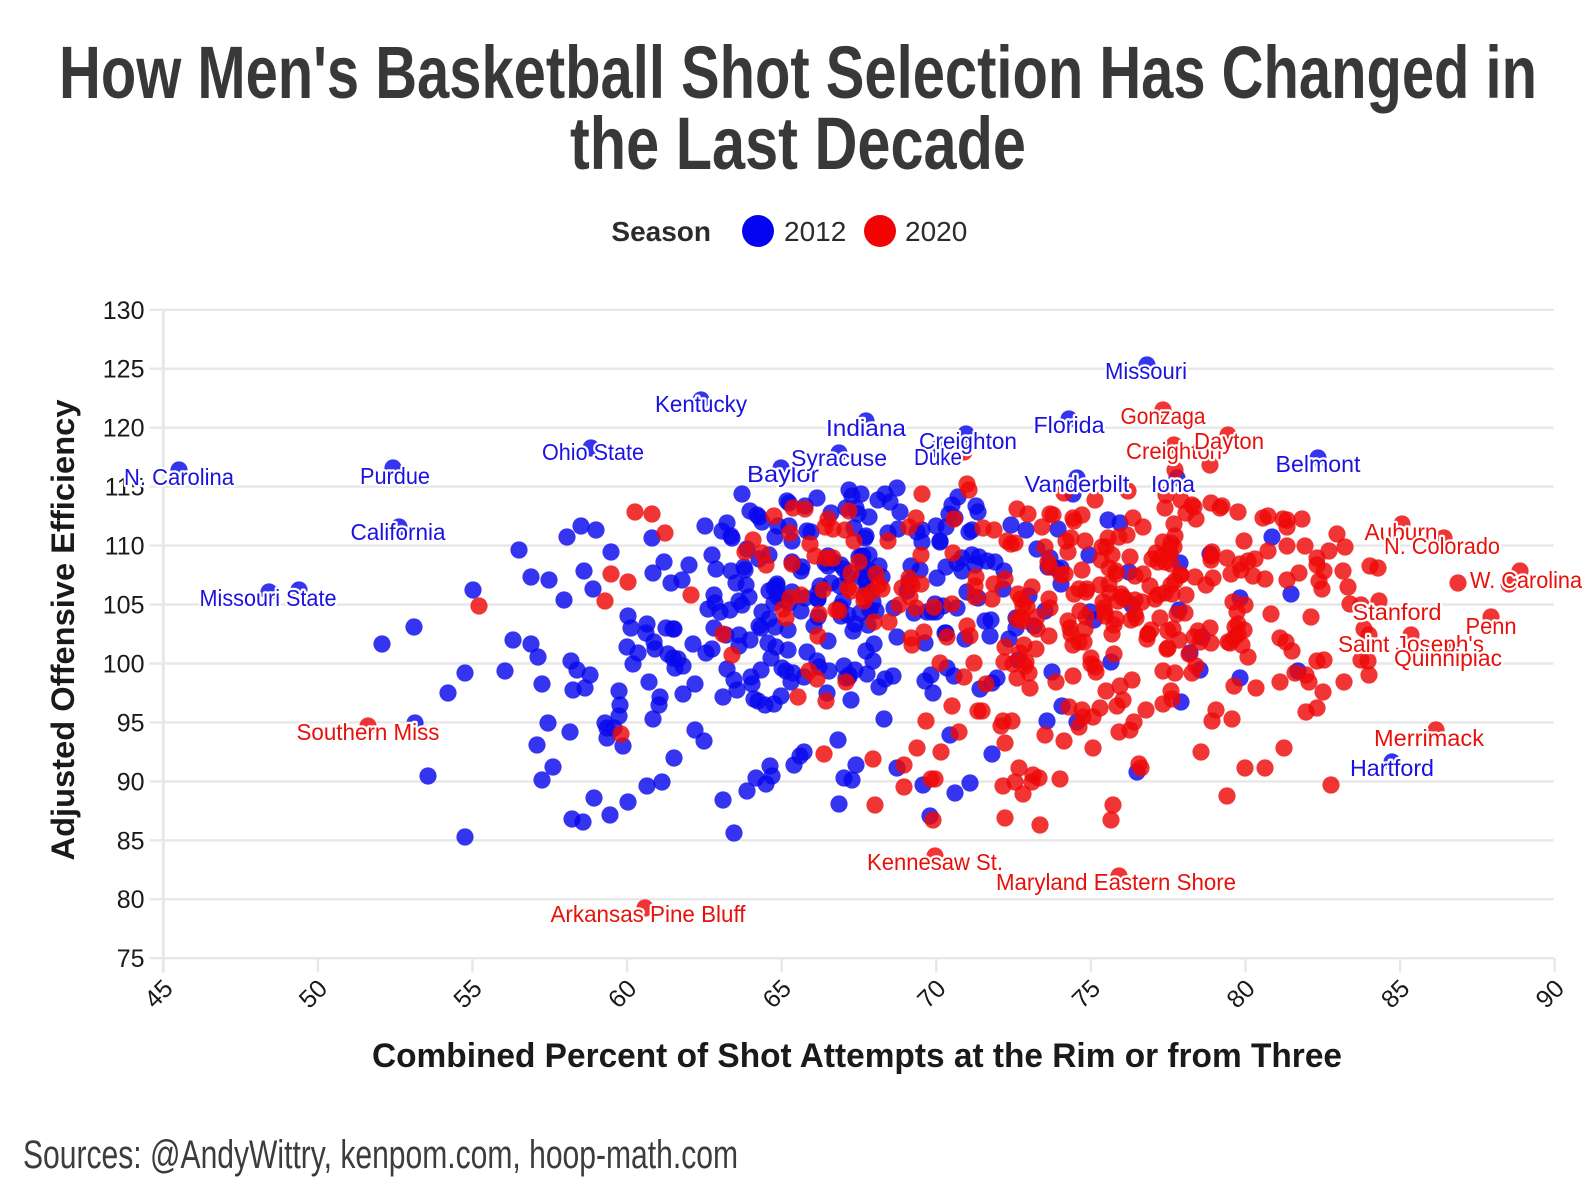 Image resolution: width=1592 pixels, height=1200 pixels. Describe the element at coordinates (1491, 626) in the screenshot. I see `svg-text: Penn` at that location.